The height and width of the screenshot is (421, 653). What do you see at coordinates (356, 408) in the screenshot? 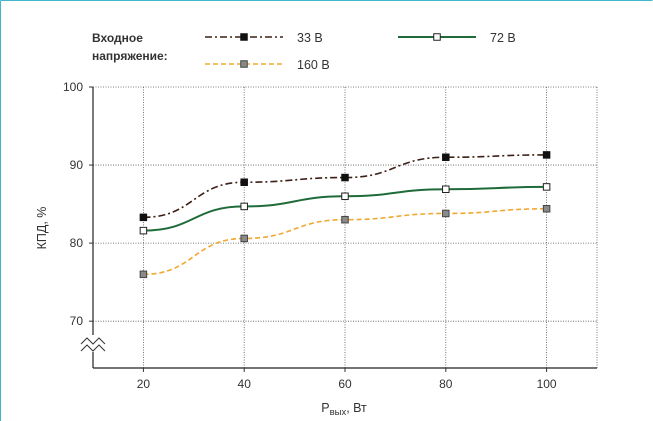
I see `x-axis-label-unit: , Вт` at bounding box center [356, 408].